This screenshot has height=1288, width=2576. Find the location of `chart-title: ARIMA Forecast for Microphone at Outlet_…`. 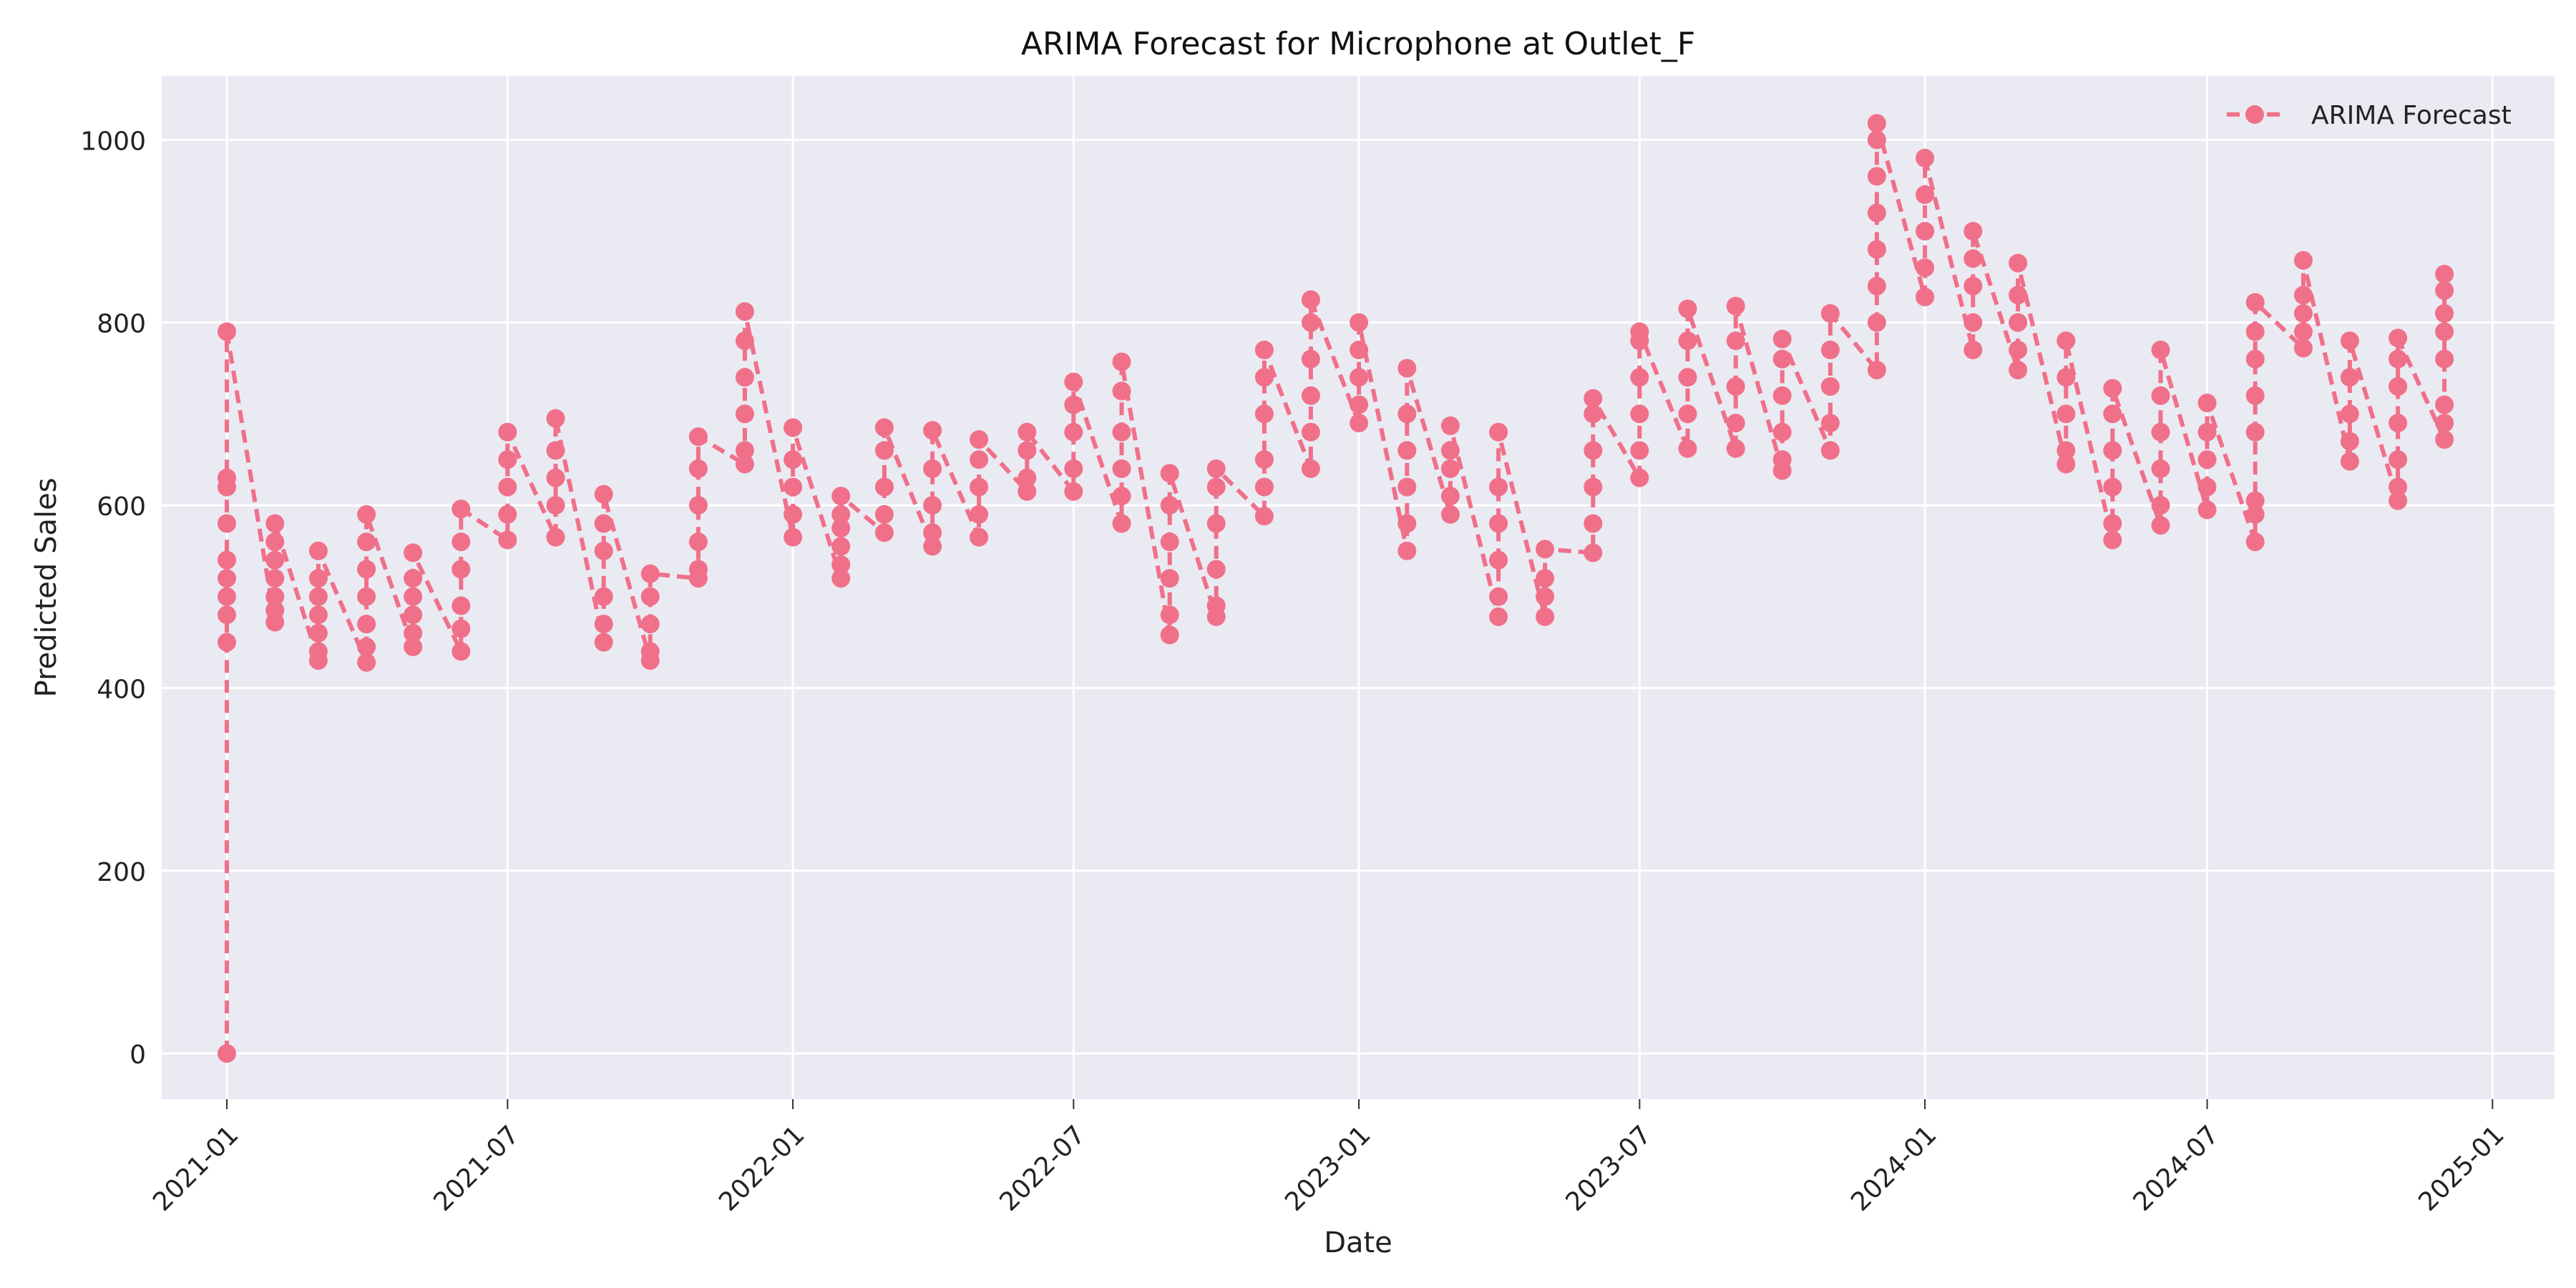

chart-title: ARIMA Forecast for Microphone at Outlet_… is located at coordinates (1358, 44).